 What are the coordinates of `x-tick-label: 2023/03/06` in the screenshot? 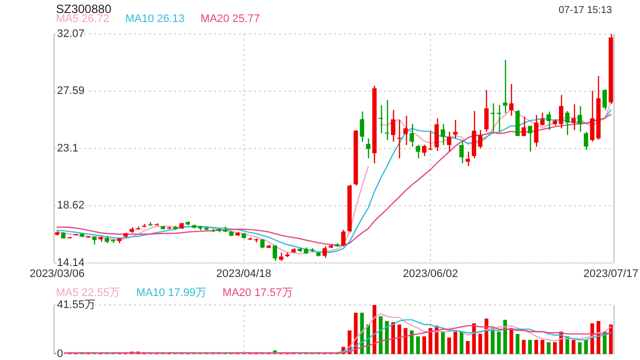 It's located at (57, 274).